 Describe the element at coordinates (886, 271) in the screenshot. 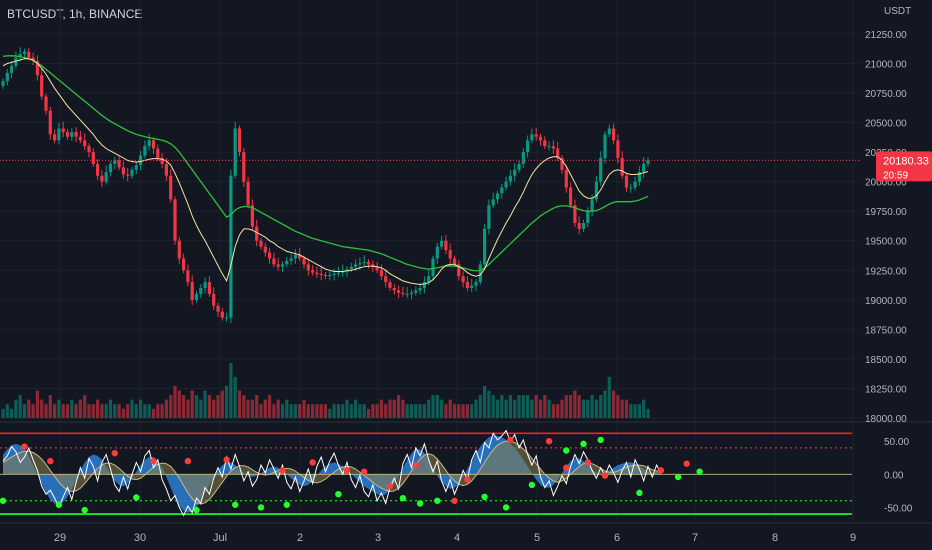

I see `price-tick-label: 19250.00` at that location.